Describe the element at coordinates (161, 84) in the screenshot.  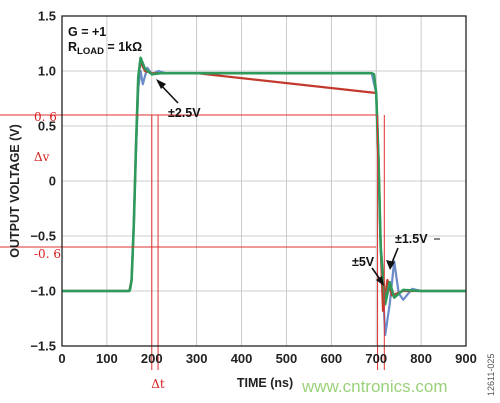
I see `arrowhead-2p5v` at that location.